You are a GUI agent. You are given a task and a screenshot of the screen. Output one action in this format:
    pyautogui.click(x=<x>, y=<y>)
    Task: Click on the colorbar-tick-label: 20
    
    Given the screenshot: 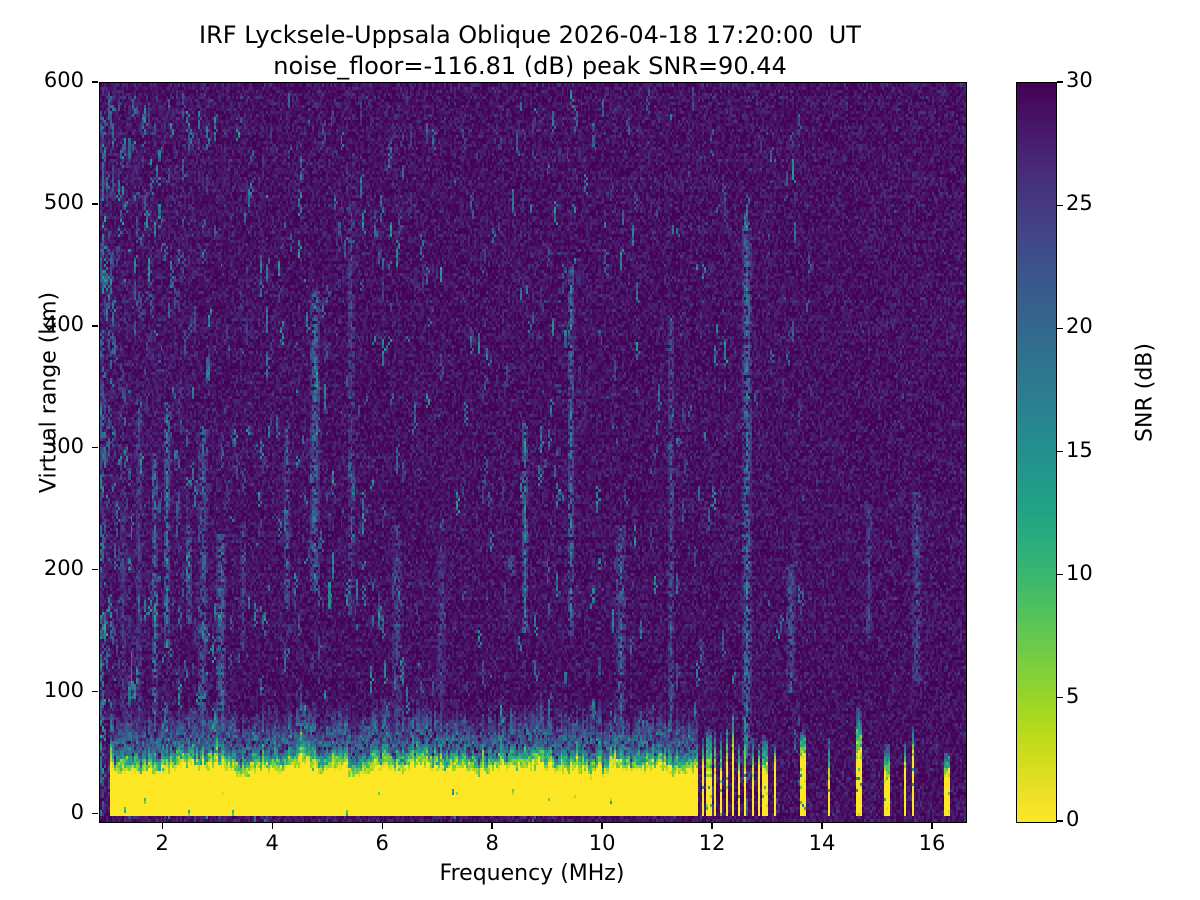 What is the action you would take?
    pyautogui.click(x=1079, y=326)
    